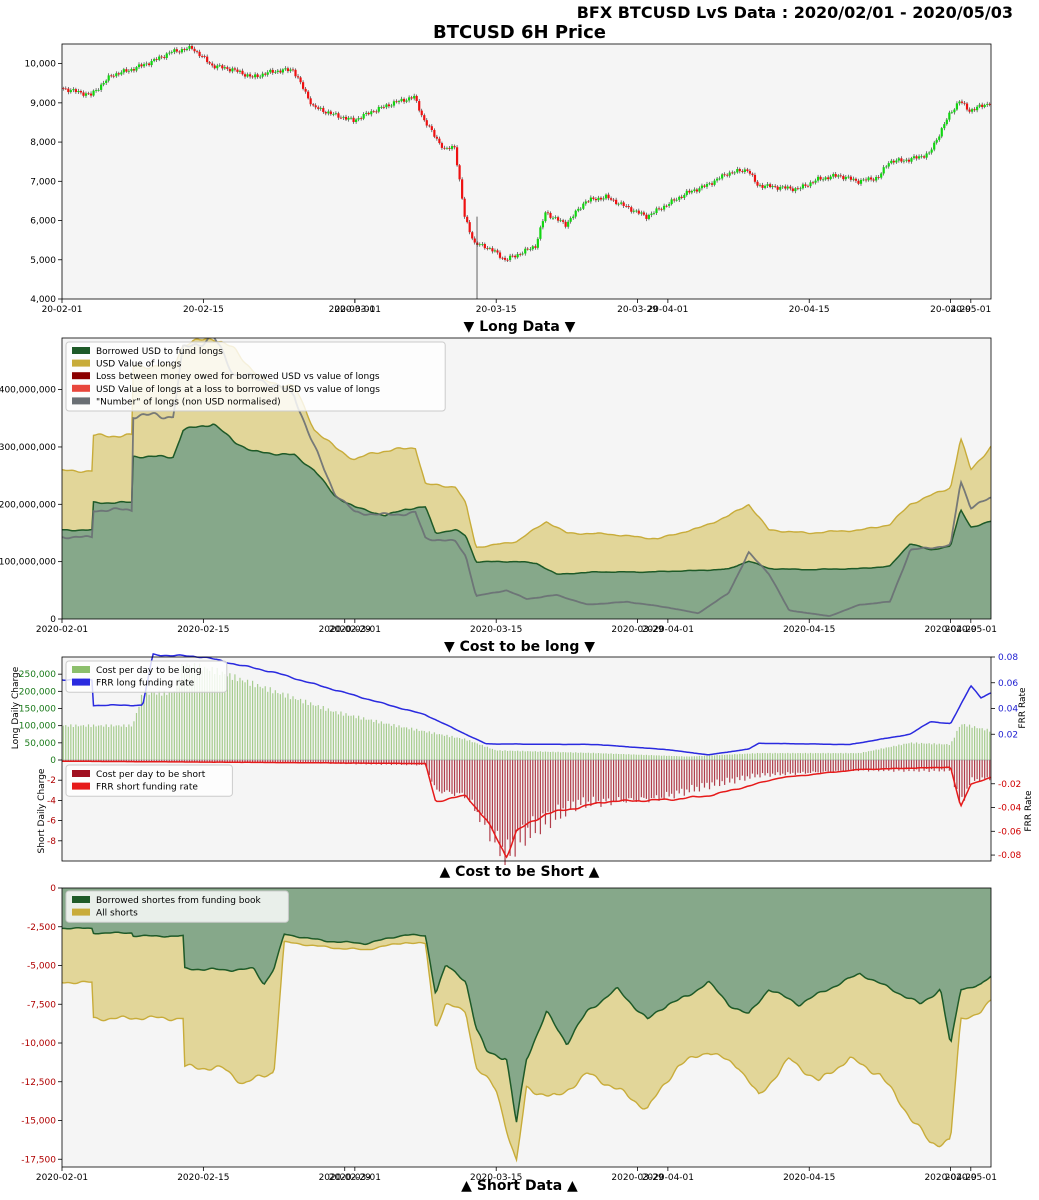 The image size is (1039, 1200). What do you see at coordinates (519, 647) in the screenshot?
I see `cost-long-title: ▼ Cost to be long ▼` at bounding box center [519, 647].